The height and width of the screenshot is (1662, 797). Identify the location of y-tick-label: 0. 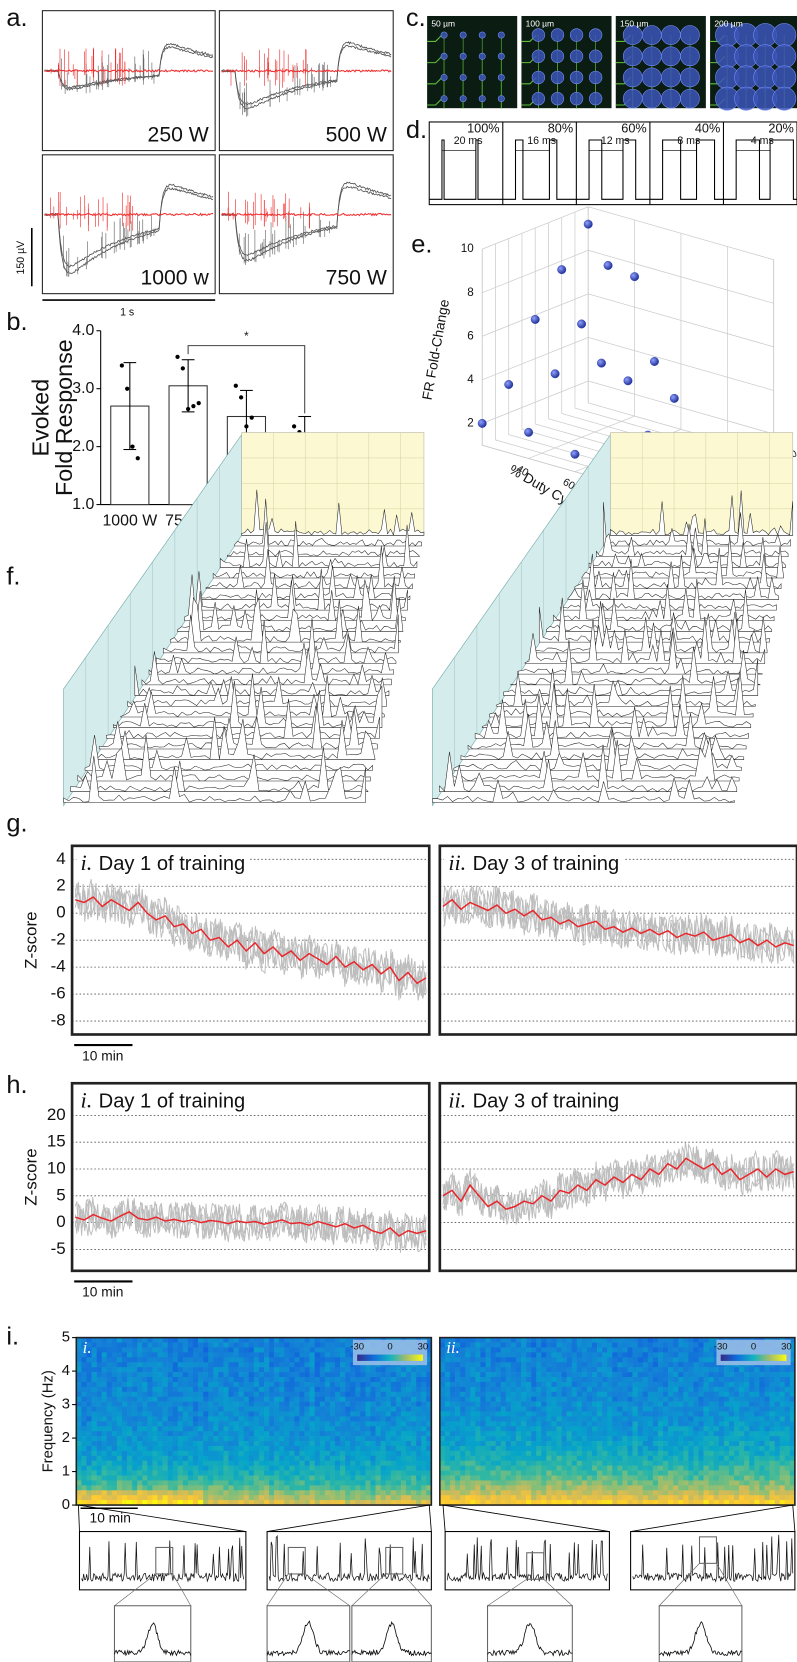
(60, 912).